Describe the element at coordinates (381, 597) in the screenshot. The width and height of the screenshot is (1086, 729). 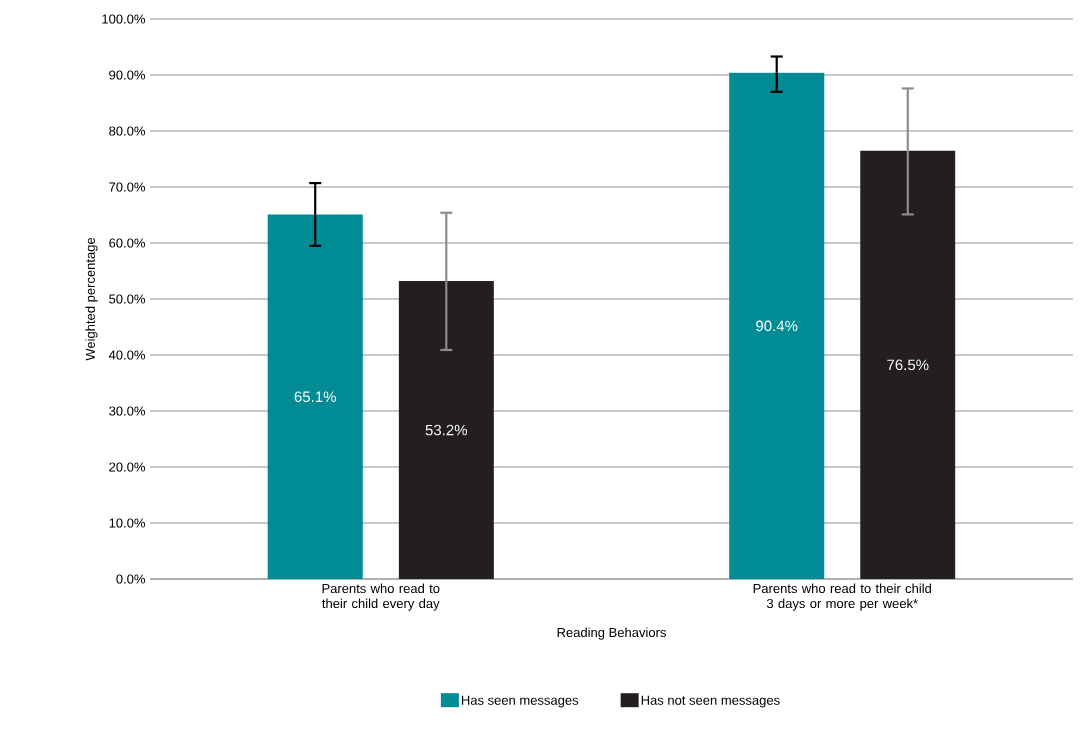
I see `x-tick-label: Parents who read to their child every day` at that location.